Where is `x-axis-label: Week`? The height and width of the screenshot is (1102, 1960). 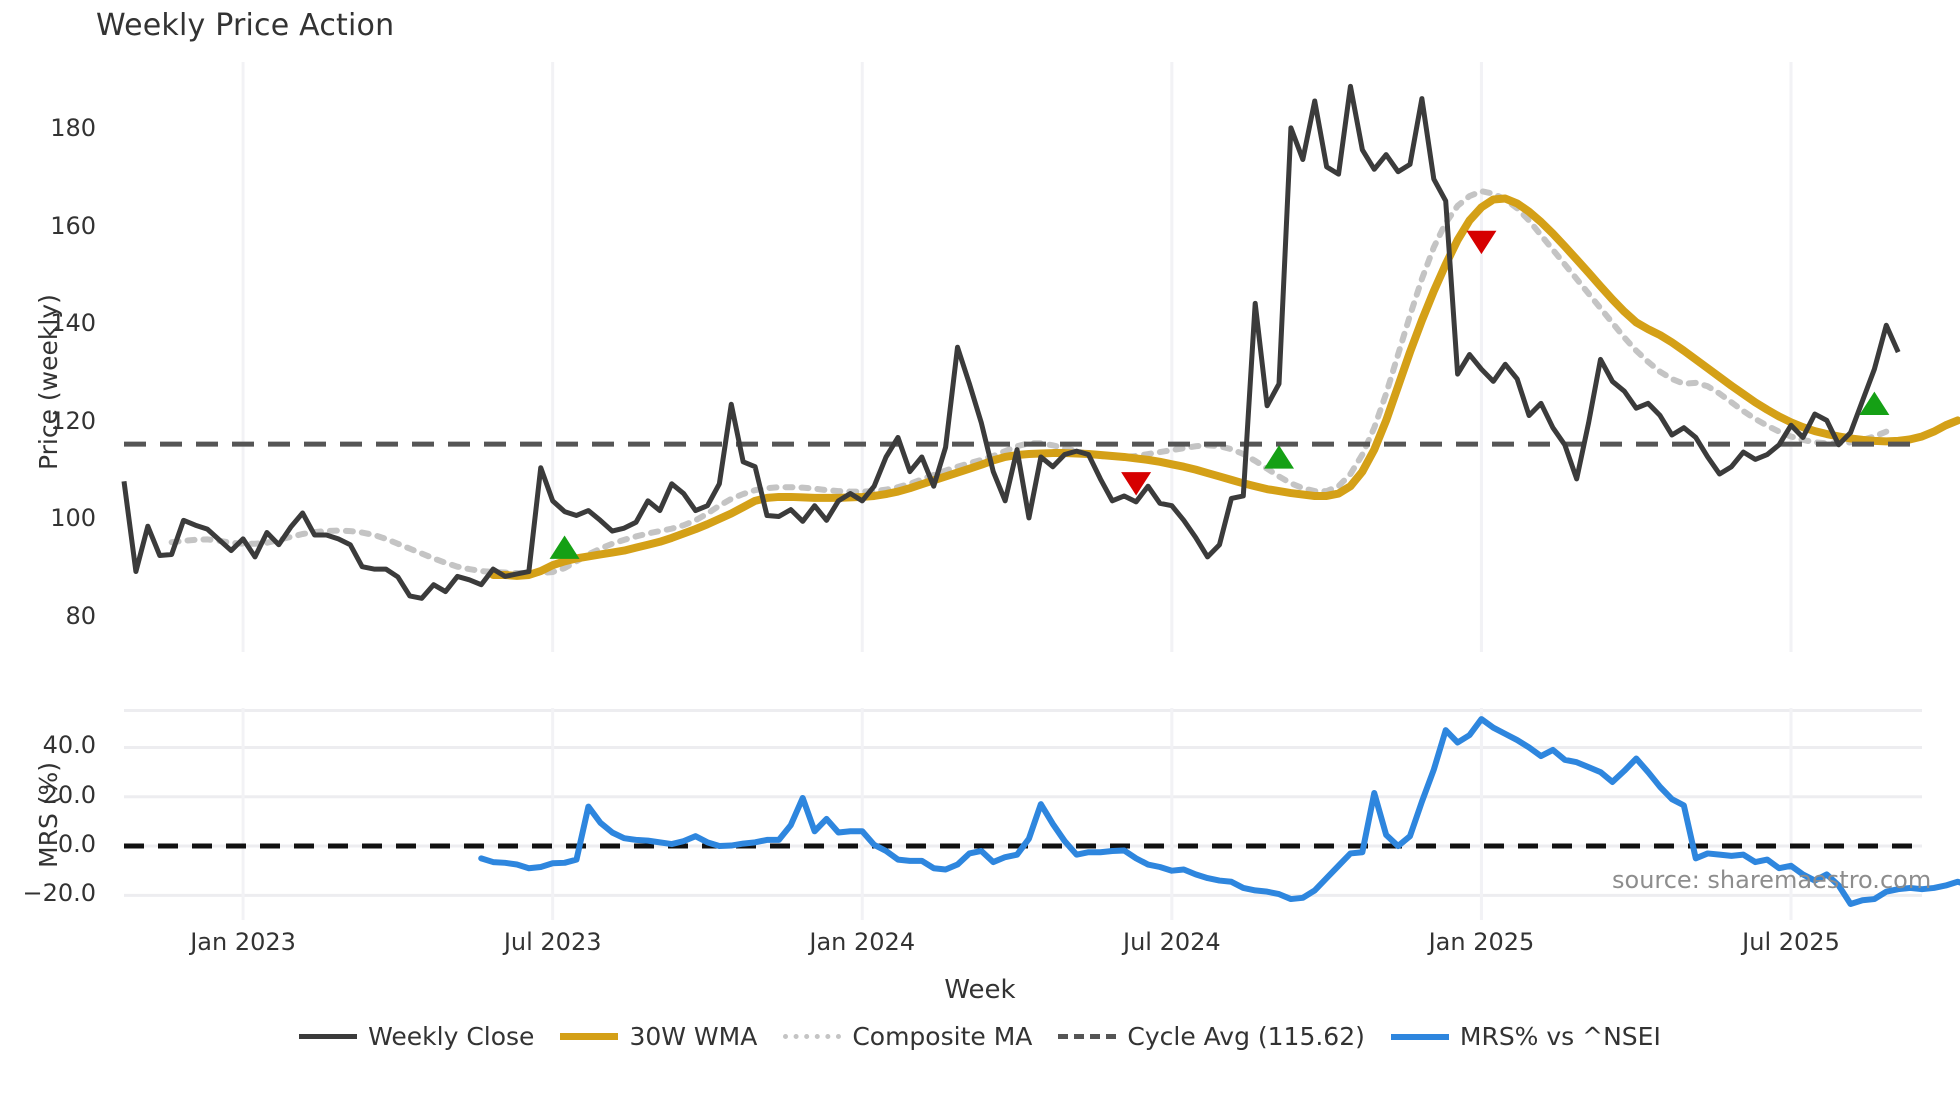 x-axis-label: Week is located at coordinates (980, 990).